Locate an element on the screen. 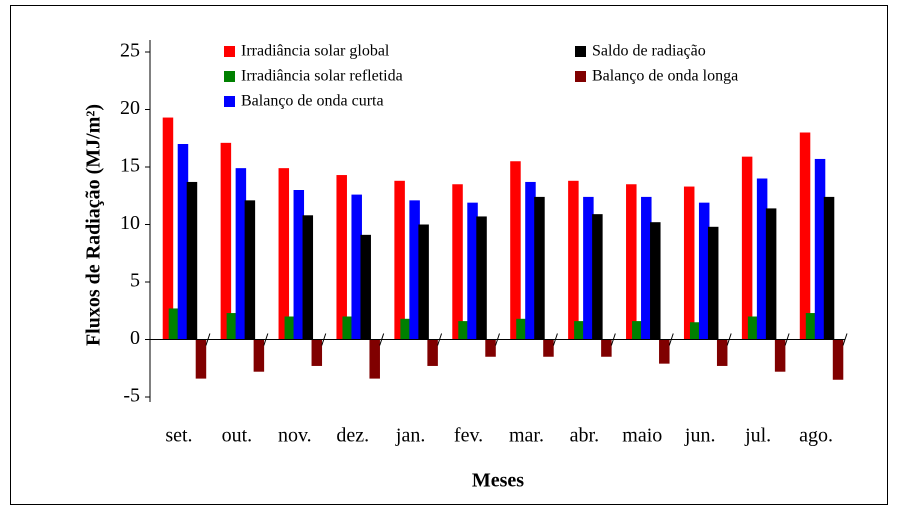  legend-label: Irradiância solar refletida is located at coordinates (322, 76).